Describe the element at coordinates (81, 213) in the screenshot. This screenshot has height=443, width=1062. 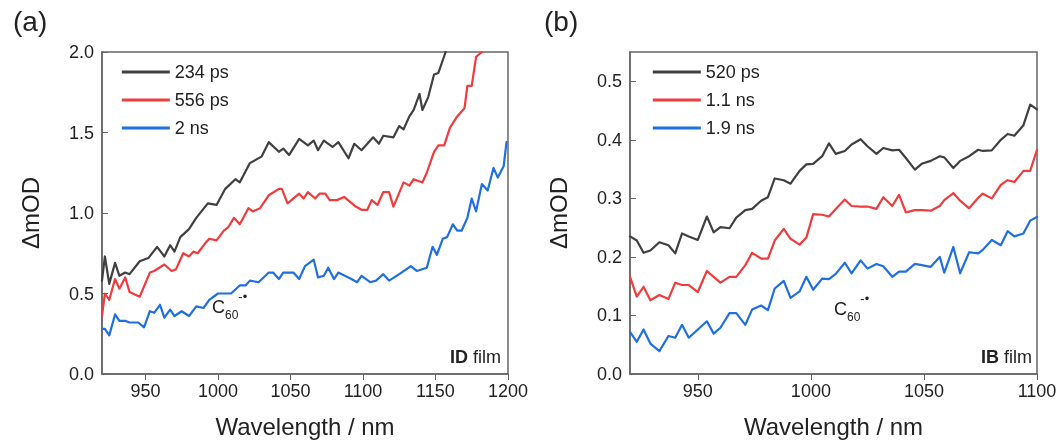
I see `y-tick-label: 1.0` at that location.